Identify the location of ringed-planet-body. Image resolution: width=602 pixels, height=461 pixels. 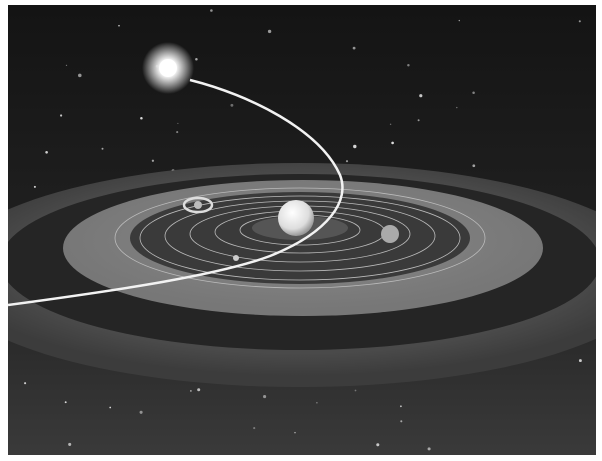
(198, 205).